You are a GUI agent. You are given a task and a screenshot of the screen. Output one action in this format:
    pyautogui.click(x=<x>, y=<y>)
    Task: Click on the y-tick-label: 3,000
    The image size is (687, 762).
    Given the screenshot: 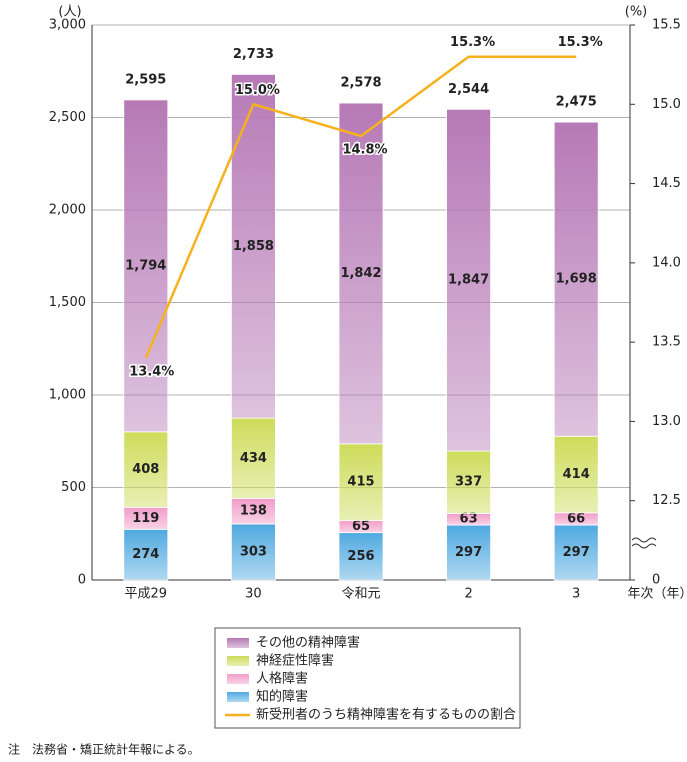 What is the action you would take?
    pyautogui.click(x=67, y=25)
    